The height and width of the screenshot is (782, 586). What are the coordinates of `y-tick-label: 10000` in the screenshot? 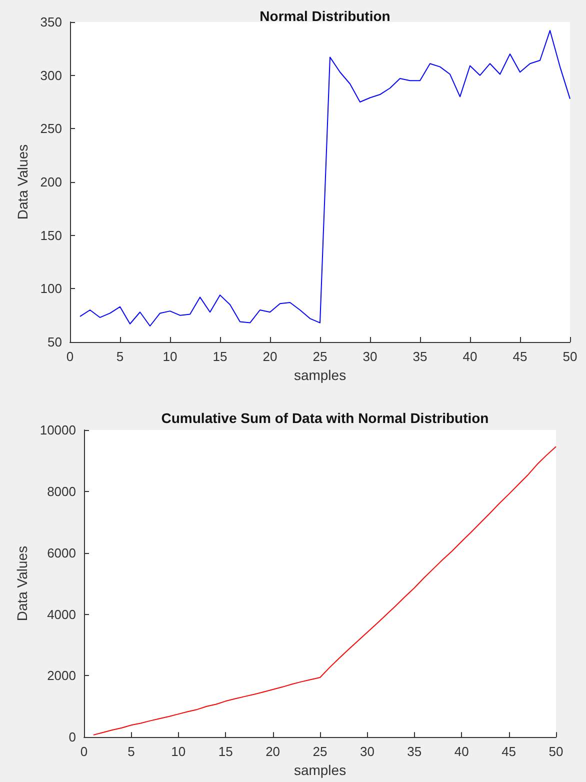 It's located at (58, 430).